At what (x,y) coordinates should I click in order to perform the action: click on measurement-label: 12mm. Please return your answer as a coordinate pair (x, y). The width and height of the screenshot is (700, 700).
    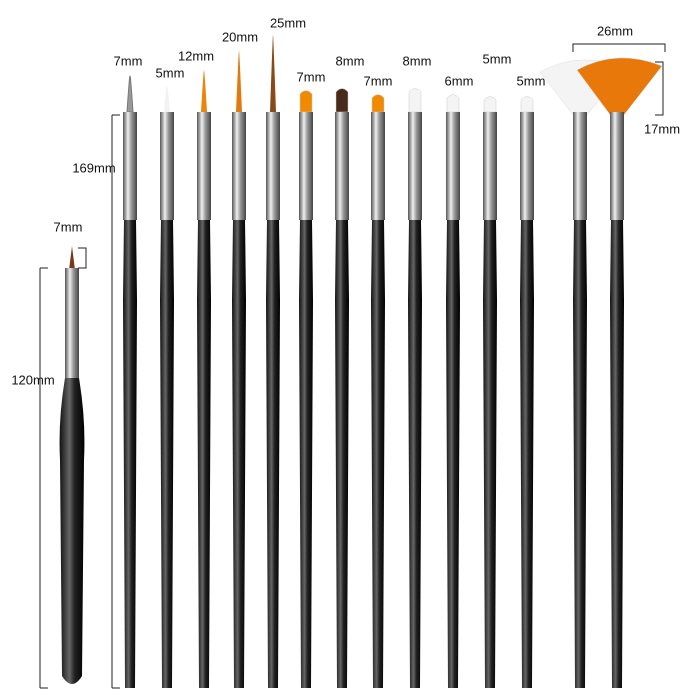
    Looking at the image, I should click on (196, 55).